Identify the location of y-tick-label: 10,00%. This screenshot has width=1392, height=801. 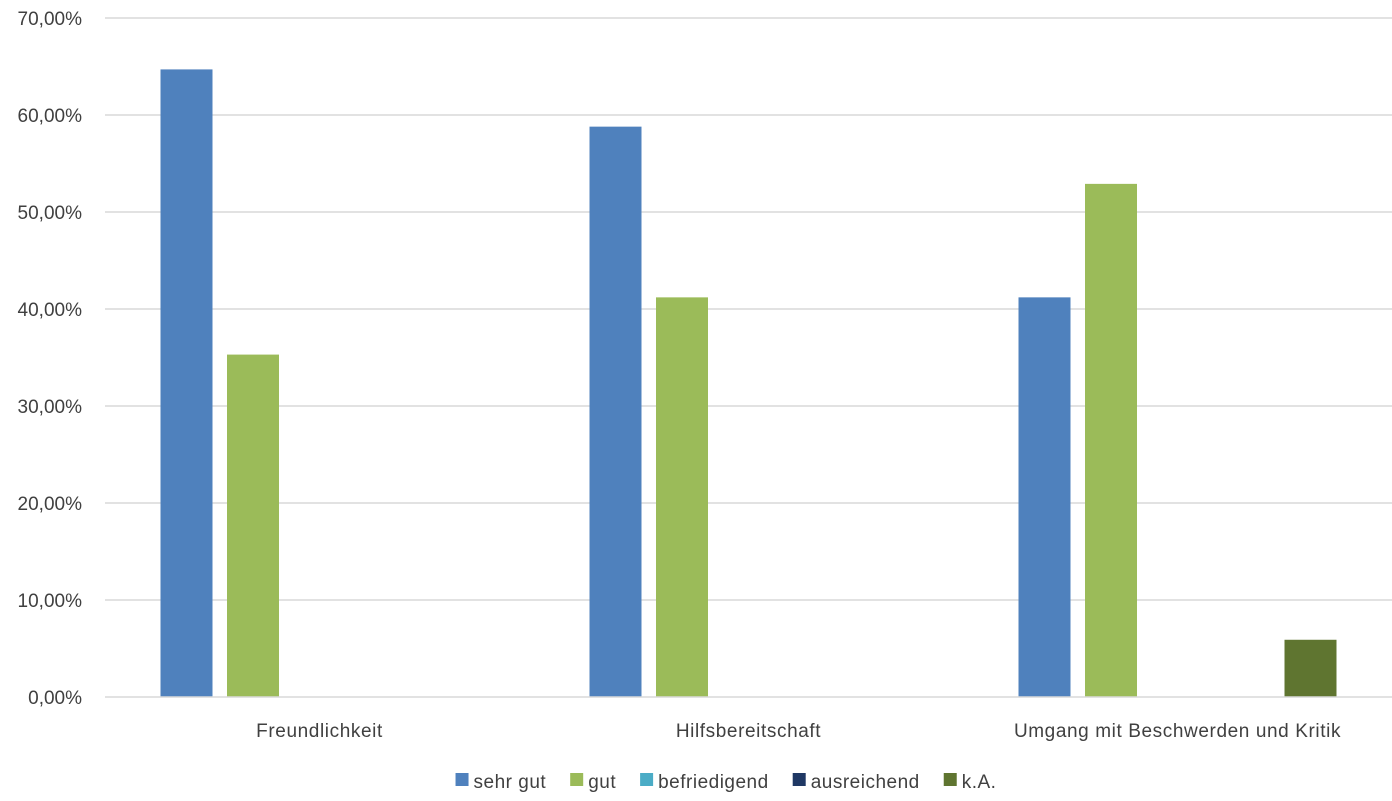
(50, 601).